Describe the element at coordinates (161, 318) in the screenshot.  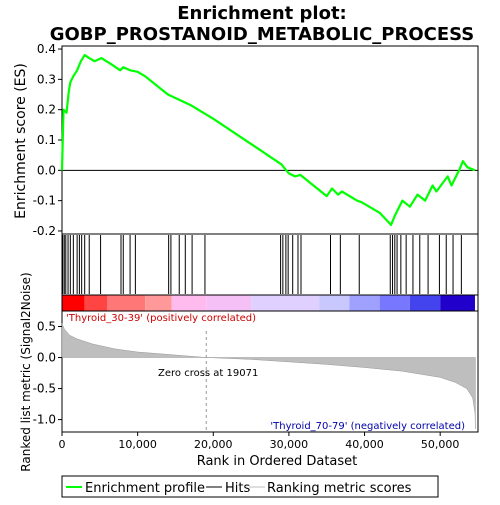
I see `positive-class-label: 'Thyroid_30-39' (positively correlated)` at that location.